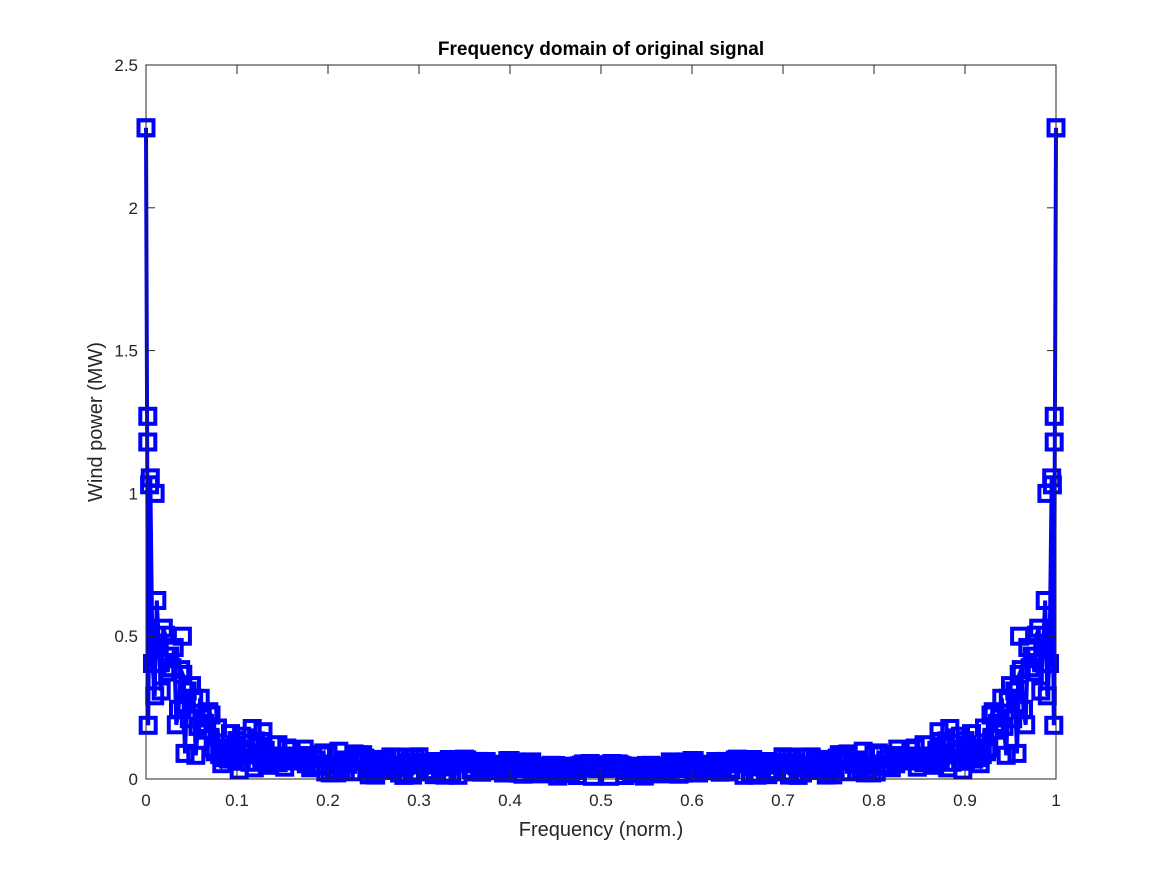  Describe the element at coordinates (601, 800) in the screenshot. I see `x-tick-label: 0.5` at that location.